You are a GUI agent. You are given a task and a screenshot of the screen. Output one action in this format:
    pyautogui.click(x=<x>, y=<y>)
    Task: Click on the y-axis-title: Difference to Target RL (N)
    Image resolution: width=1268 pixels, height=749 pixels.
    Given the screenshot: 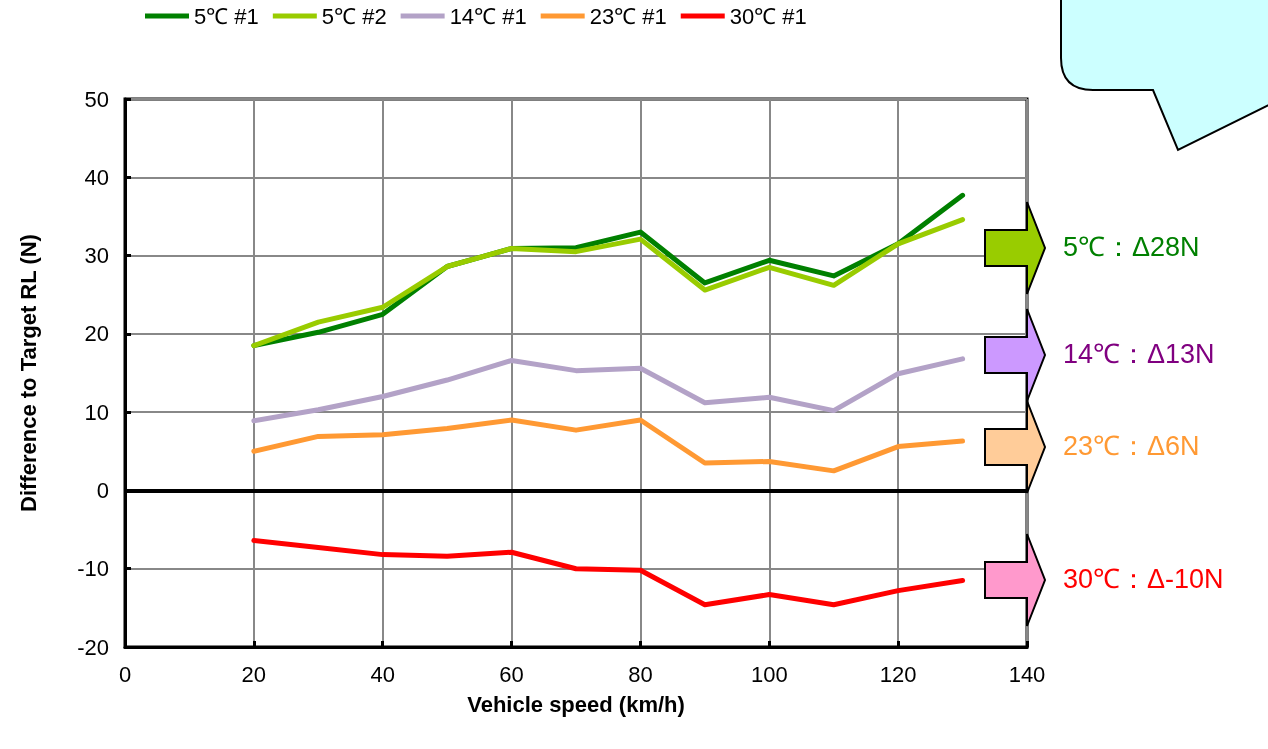 What is the action you would take?
    pyautogui.click(x=28, y=373)
    